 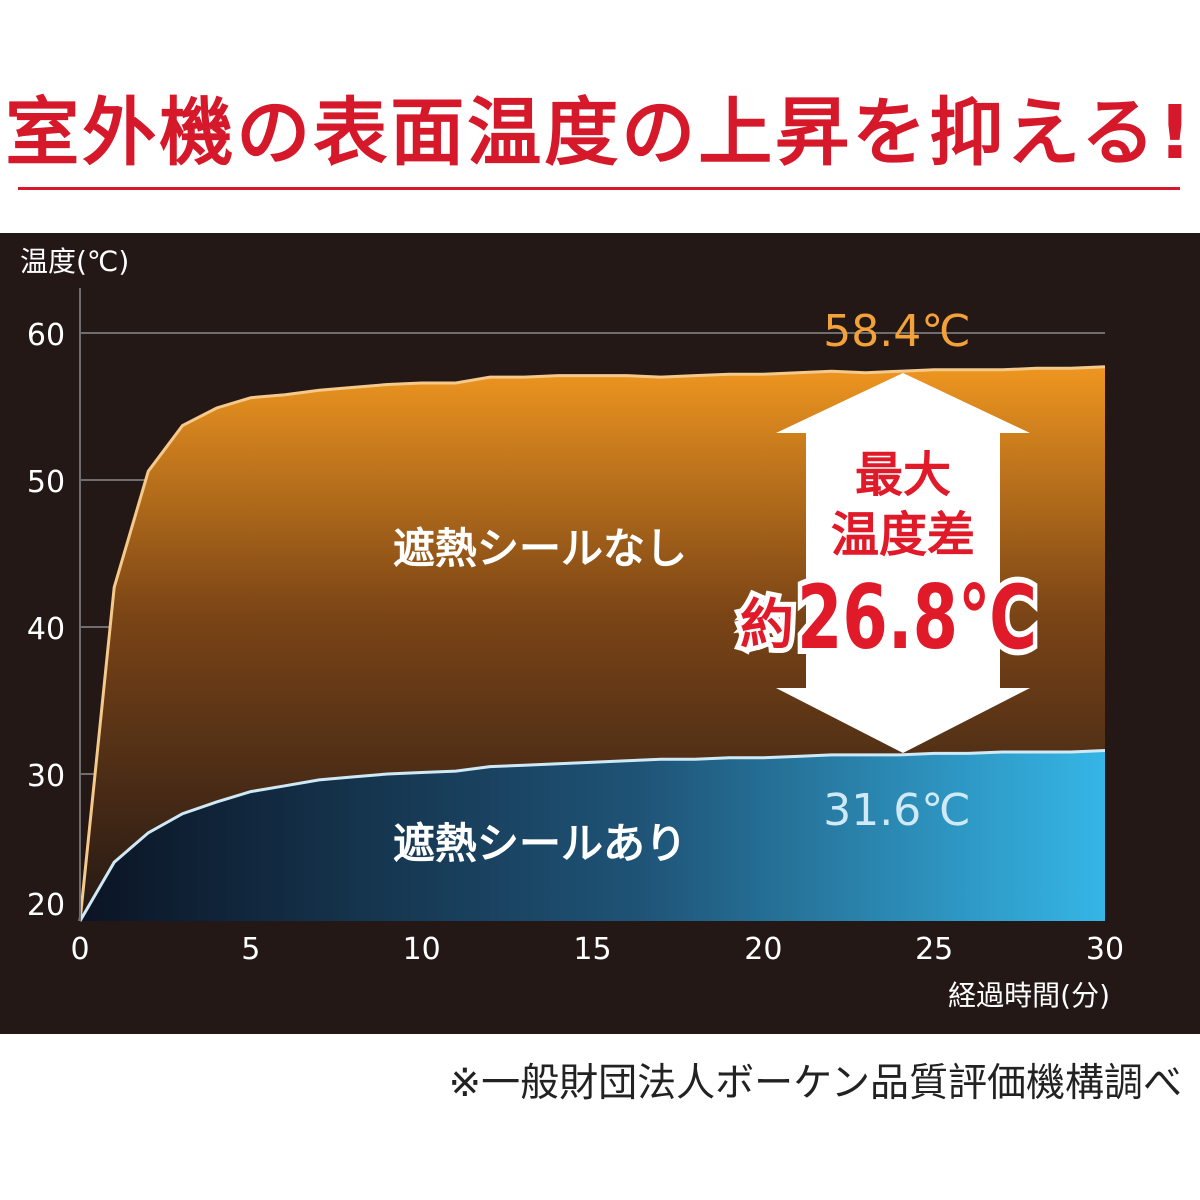 What do you see at coordinates (903, 535) in the screenshot?
I see `callout-line2: 温度差` at bounding box center [903, 535].